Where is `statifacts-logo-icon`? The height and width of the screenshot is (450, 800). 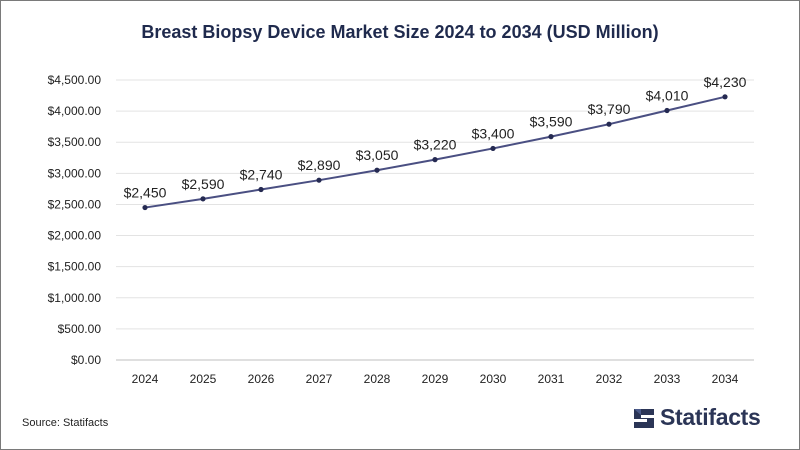
statifacts-logo-icon is located at coordinates (644, 418).